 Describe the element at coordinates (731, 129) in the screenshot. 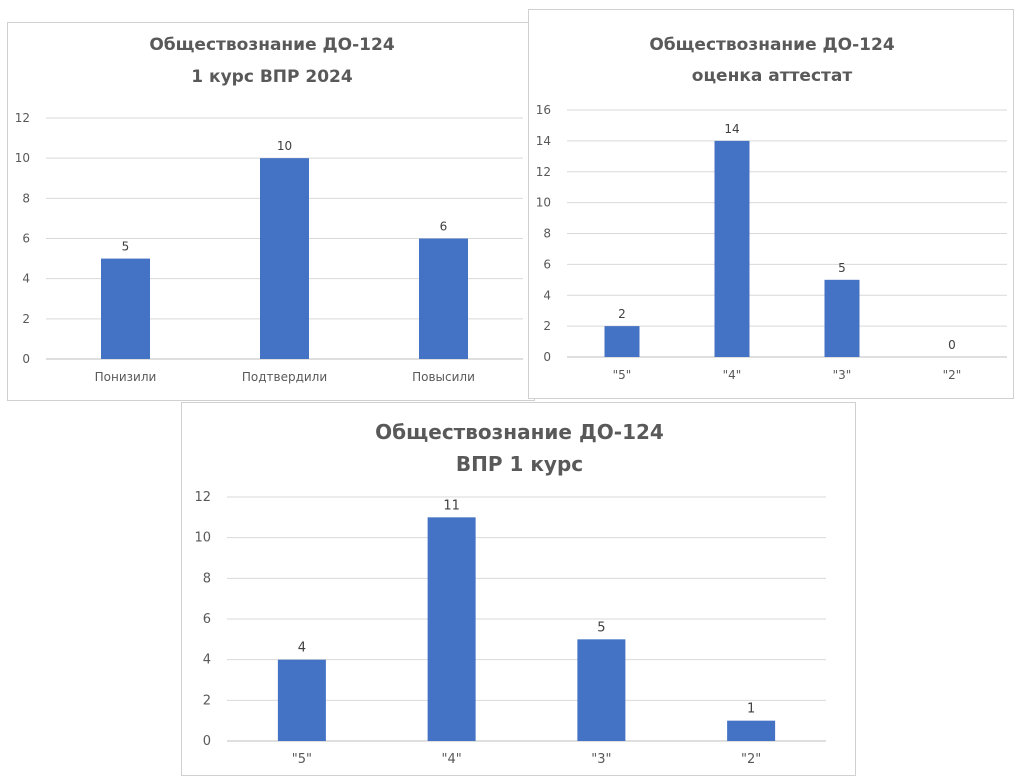

I see `data-label: 14` at that location.